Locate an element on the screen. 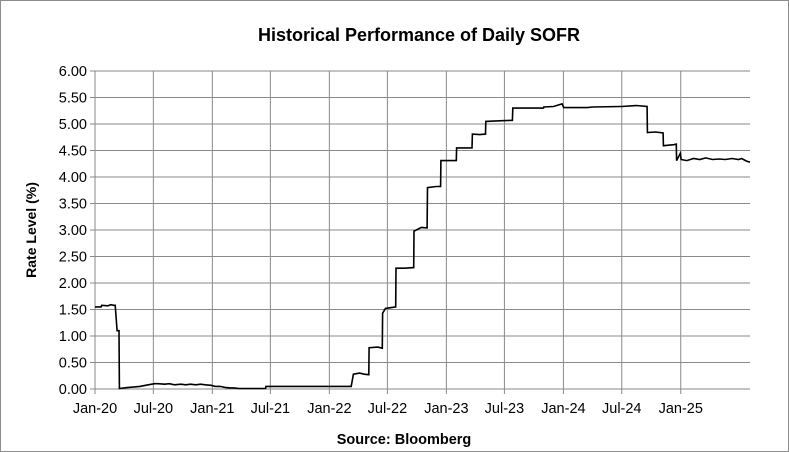 The height and width of the screenshot is (452, 789). x-tick-label: Jan-20 is located at coordinates (95, 409).